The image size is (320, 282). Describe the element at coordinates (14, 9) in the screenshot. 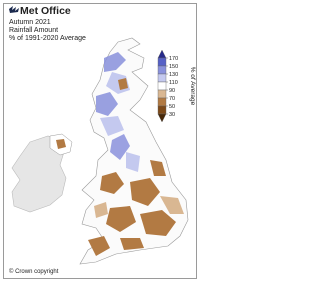

I see `logo-icon` at that location.